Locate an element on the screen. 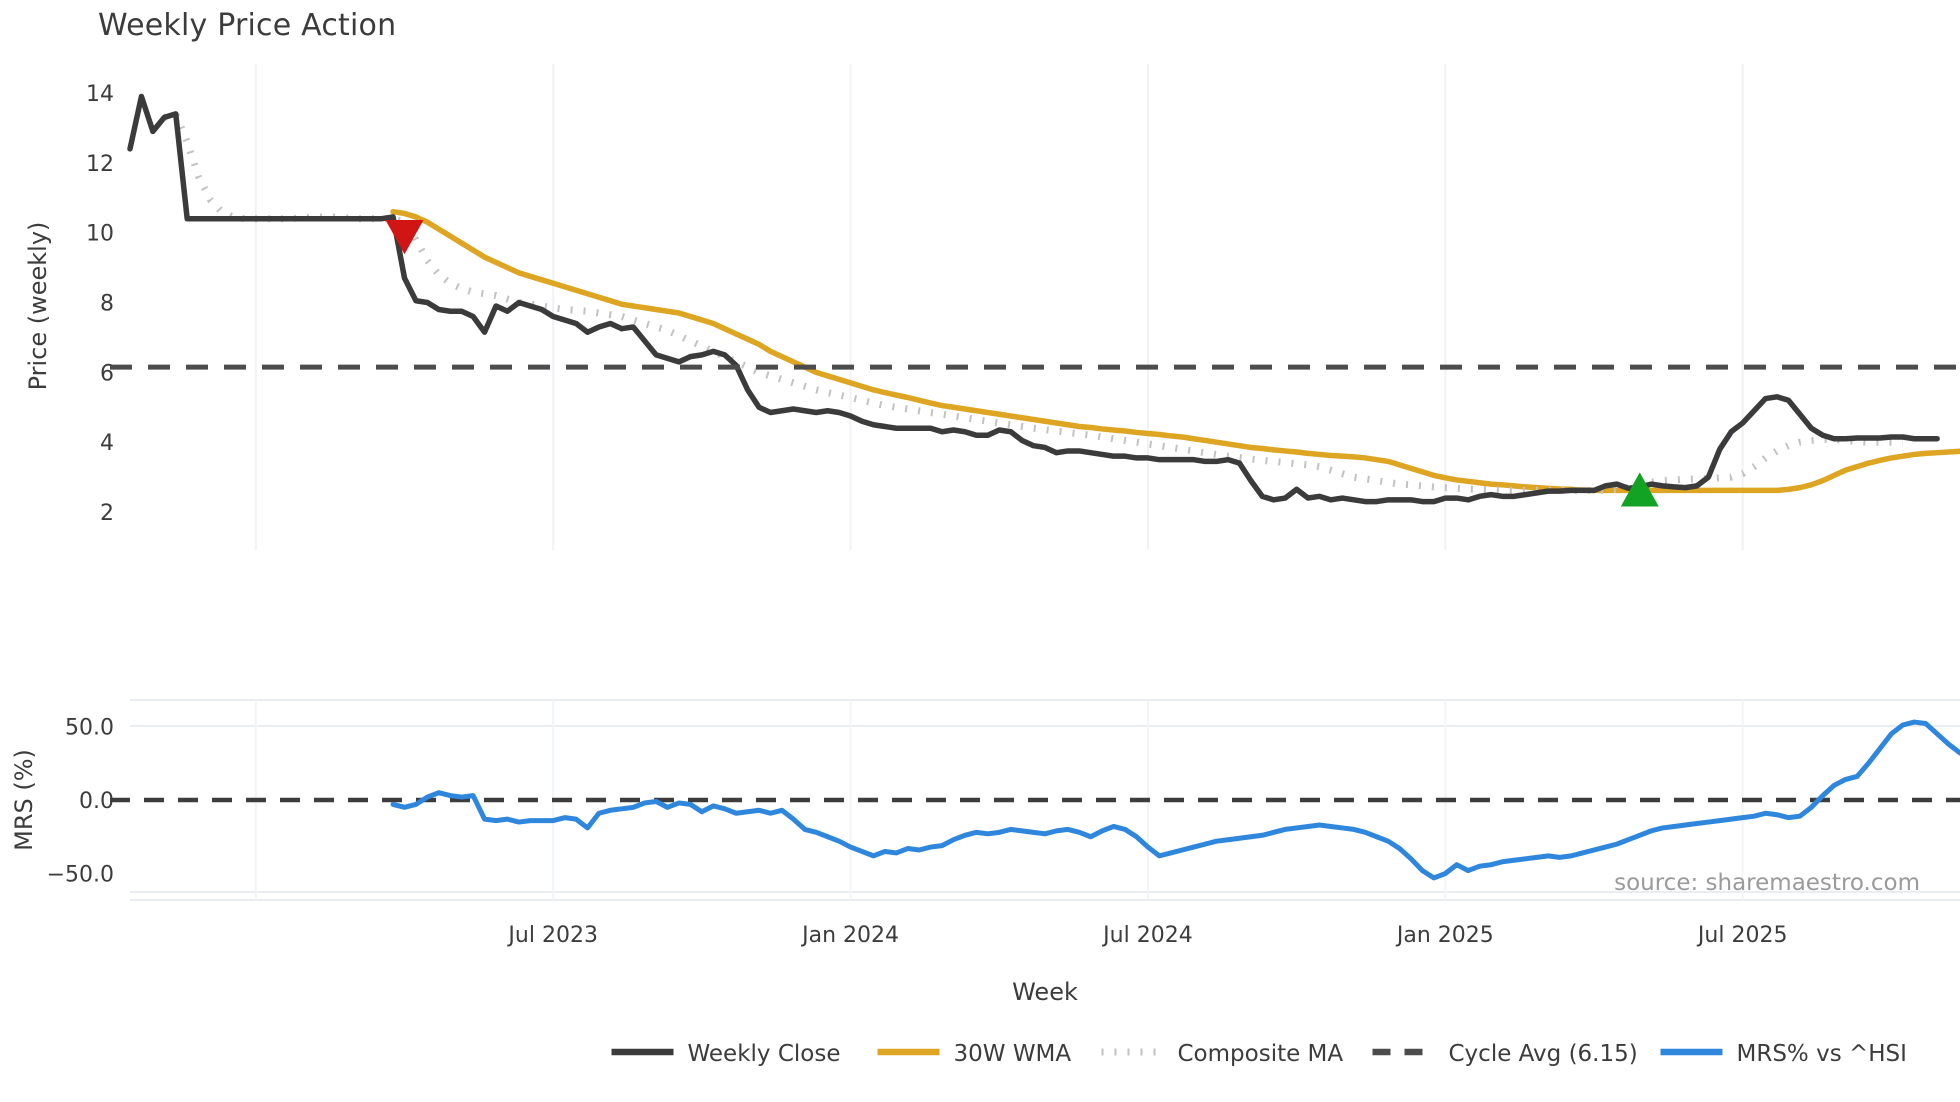 This screenshot has height=1102, width=1960. mrs-ytick-label-1: 0.0 is located at coordinates (96, 801).